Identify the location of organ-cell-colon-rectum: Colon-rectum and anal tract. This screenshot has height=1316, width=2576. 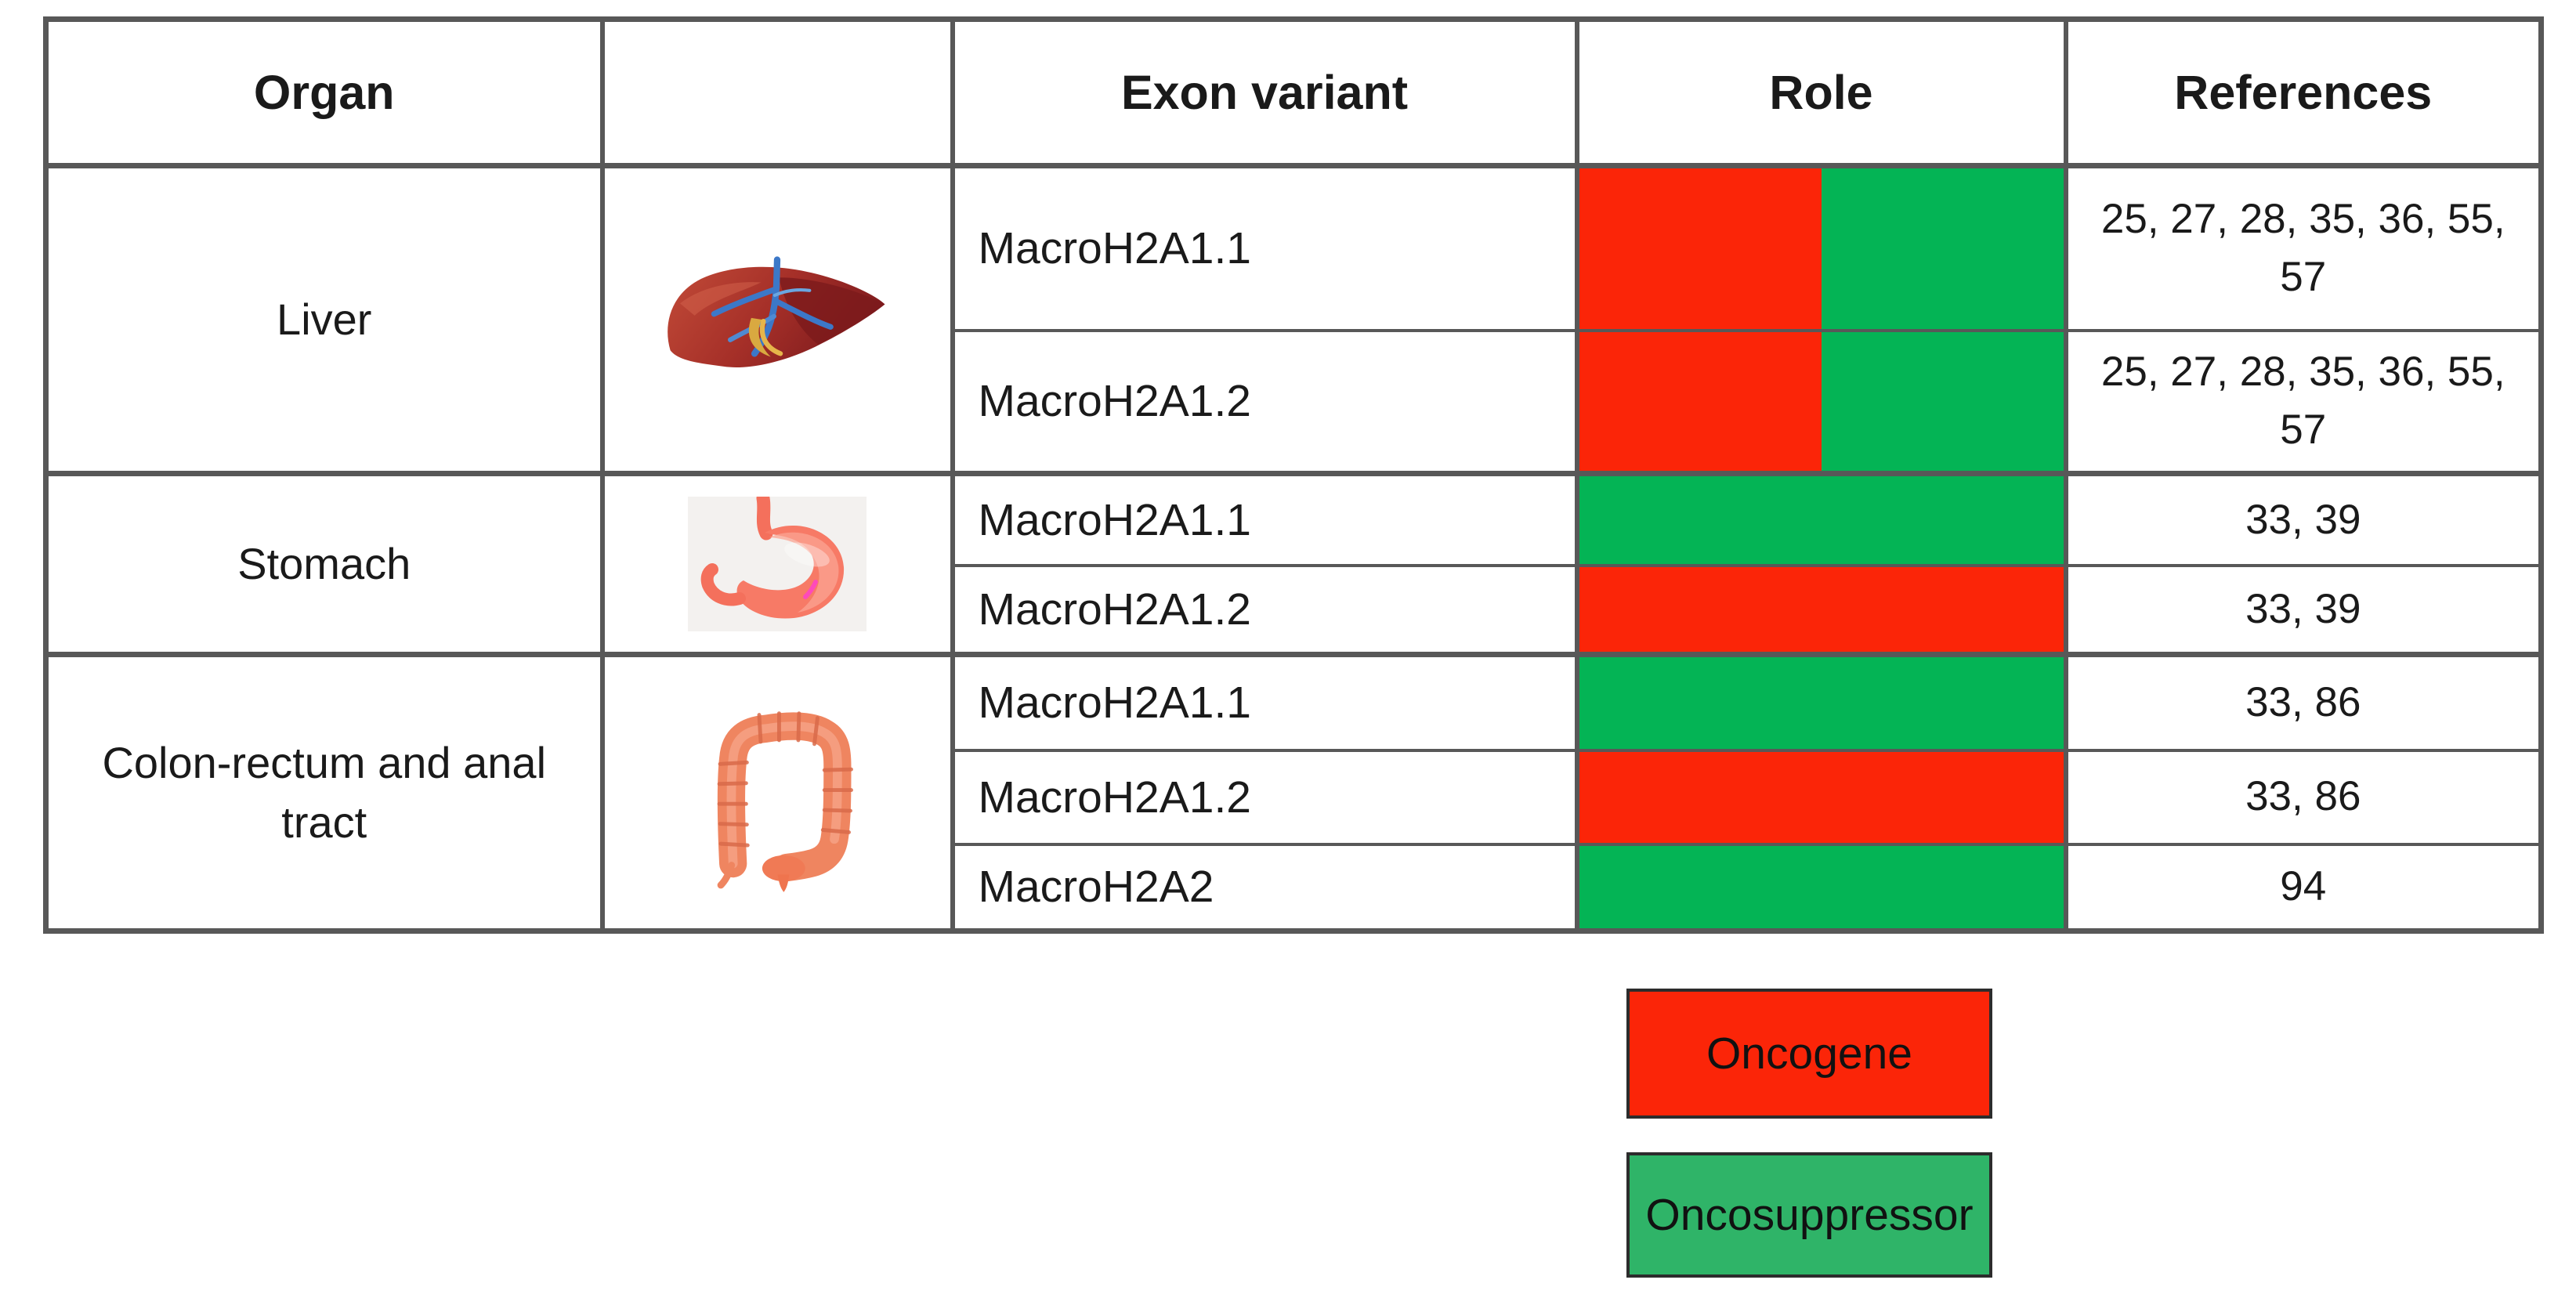
(324, 793).